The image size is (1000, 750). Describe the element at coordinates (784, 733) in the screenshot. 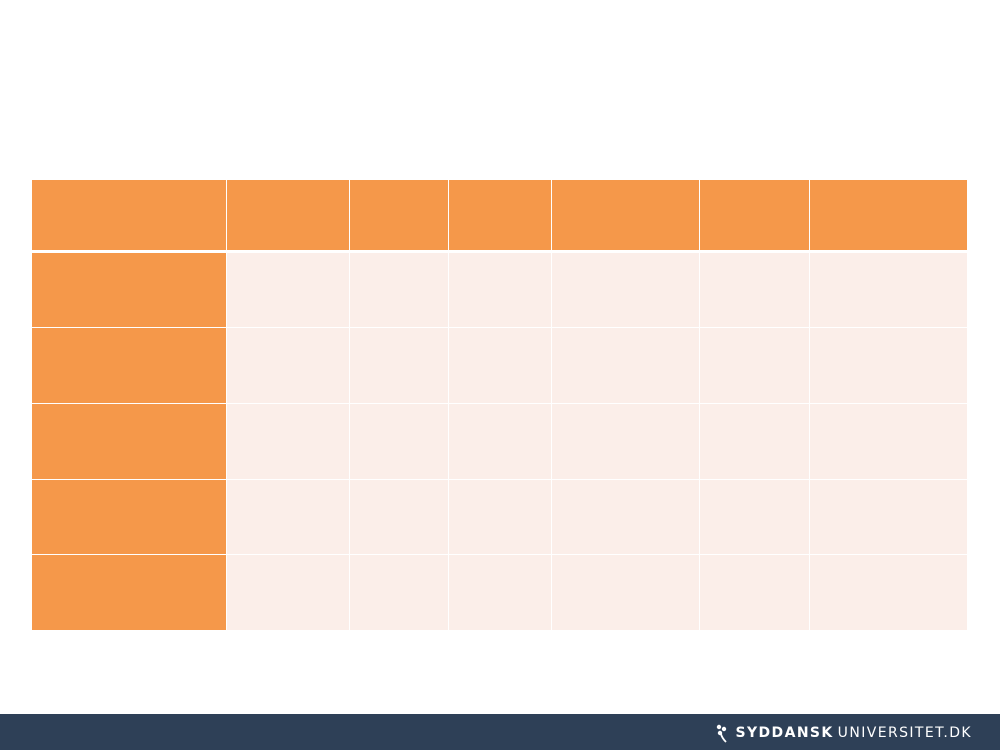

I see `logo-text-bold: SYDDANSK` at that location.